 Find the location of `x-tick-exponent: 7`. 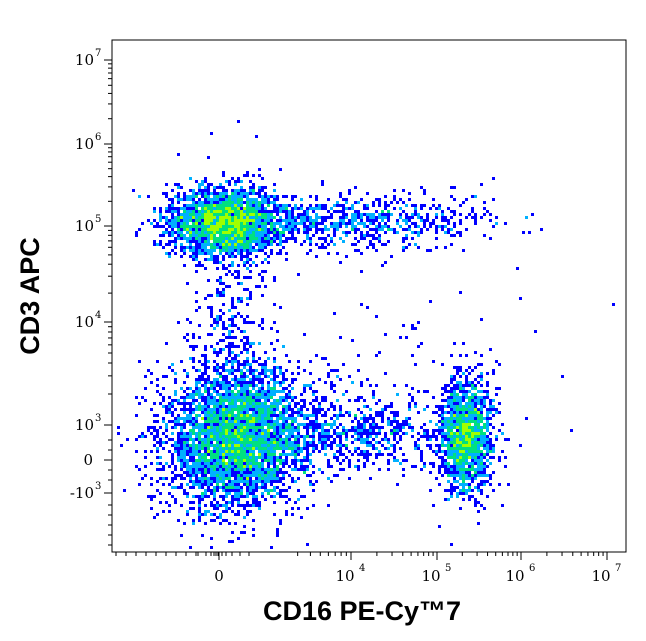

x-tick-exponent: 7 is located at coordinates (618, 568).